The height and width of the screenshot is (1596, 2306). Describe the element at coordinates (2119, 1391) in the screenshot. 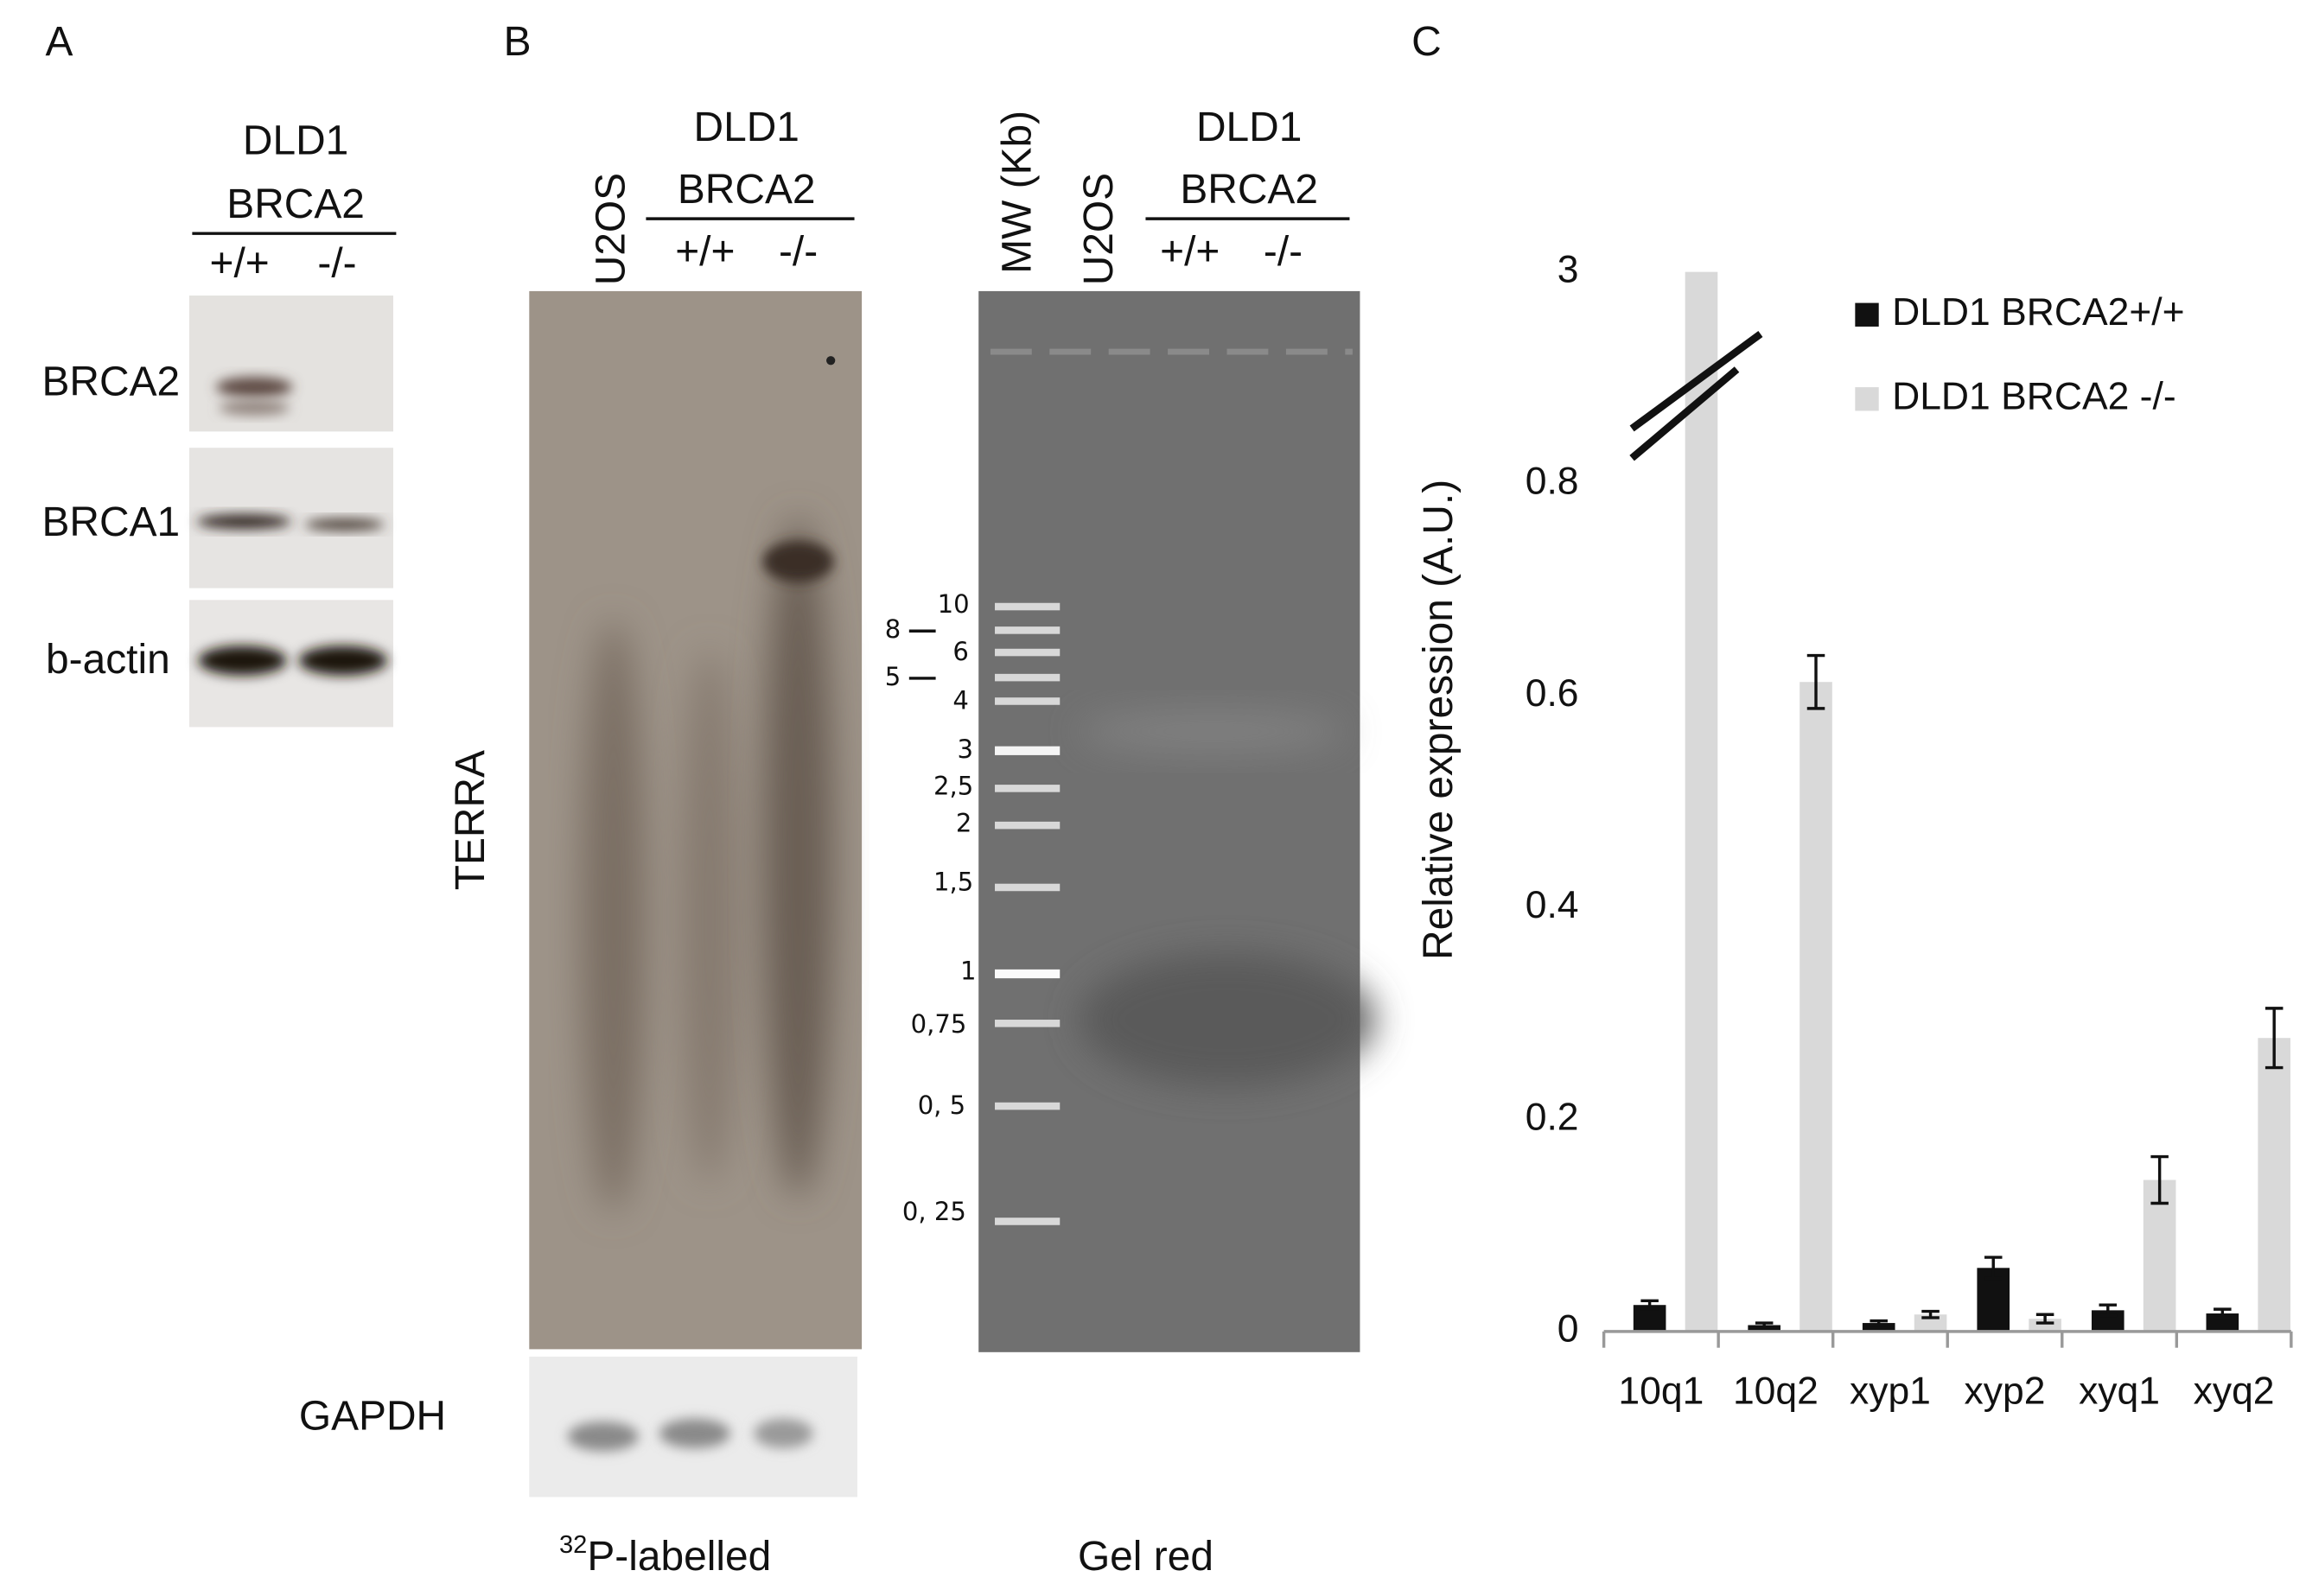

I see `x-tick-label: xyq1` at that location.